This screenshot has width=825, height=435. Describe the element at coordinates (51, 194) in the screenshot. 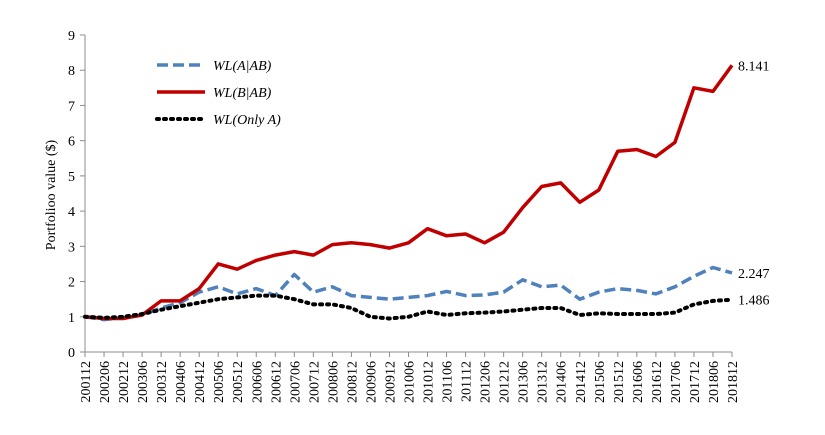

I see `y-axis-label: Portfolioo value ($)` at that location.